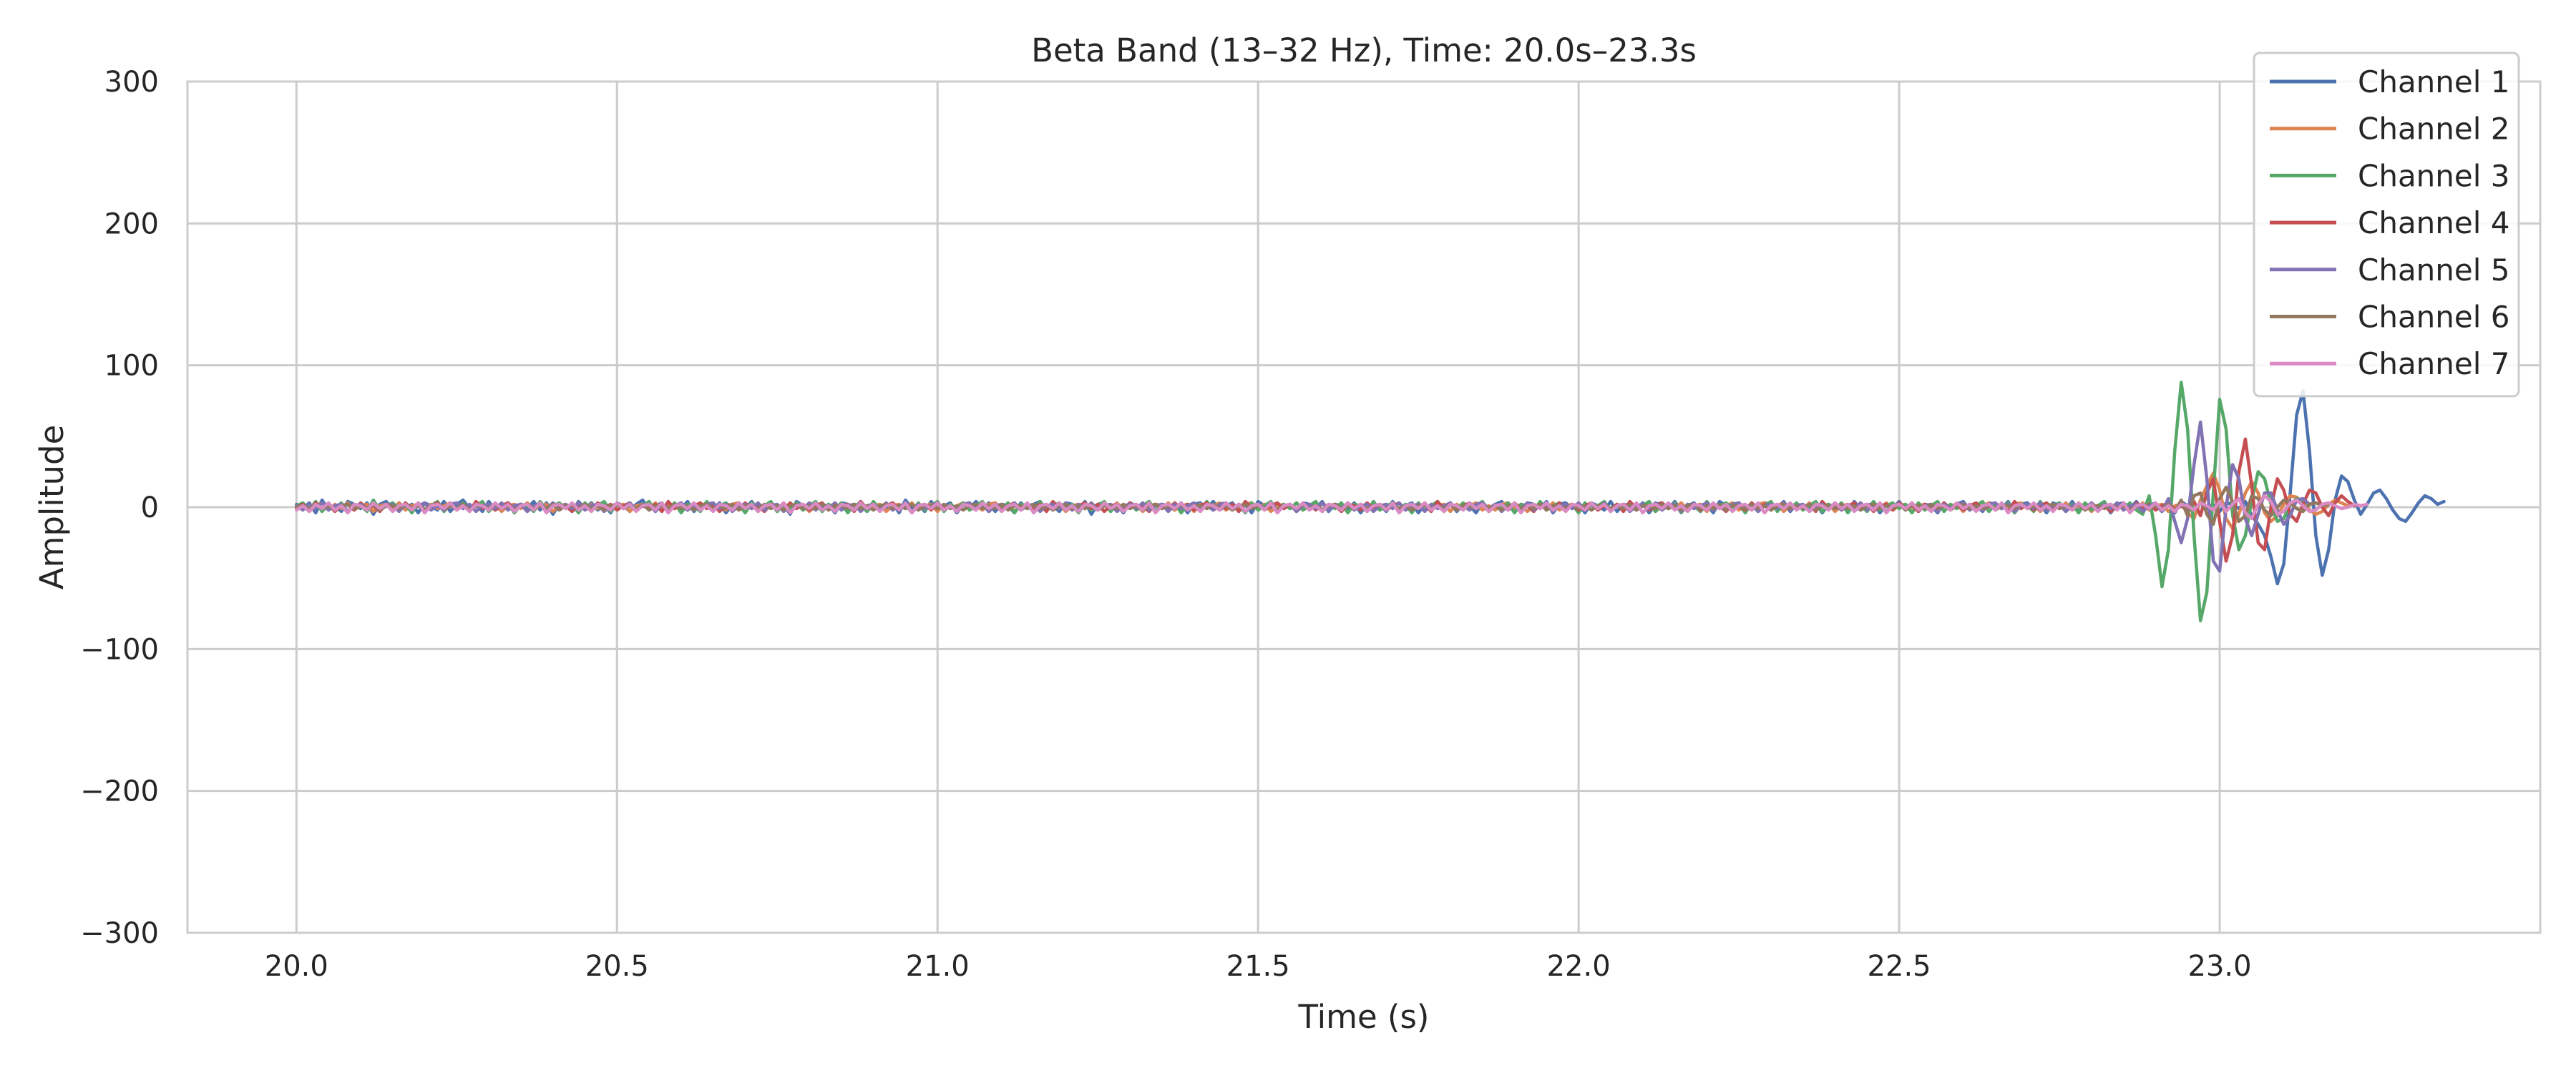 This screenshot has width=2576, height=1073. I want to click on x-tick-label: 20.5, so click(617, 966).